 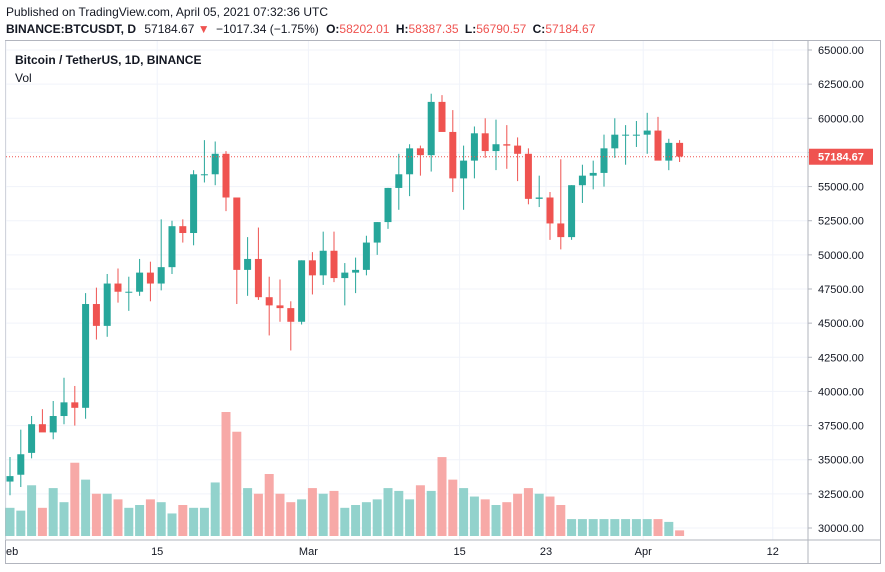 I want to click on y-tick-label: 60000.00, so click(x=841, y=119).